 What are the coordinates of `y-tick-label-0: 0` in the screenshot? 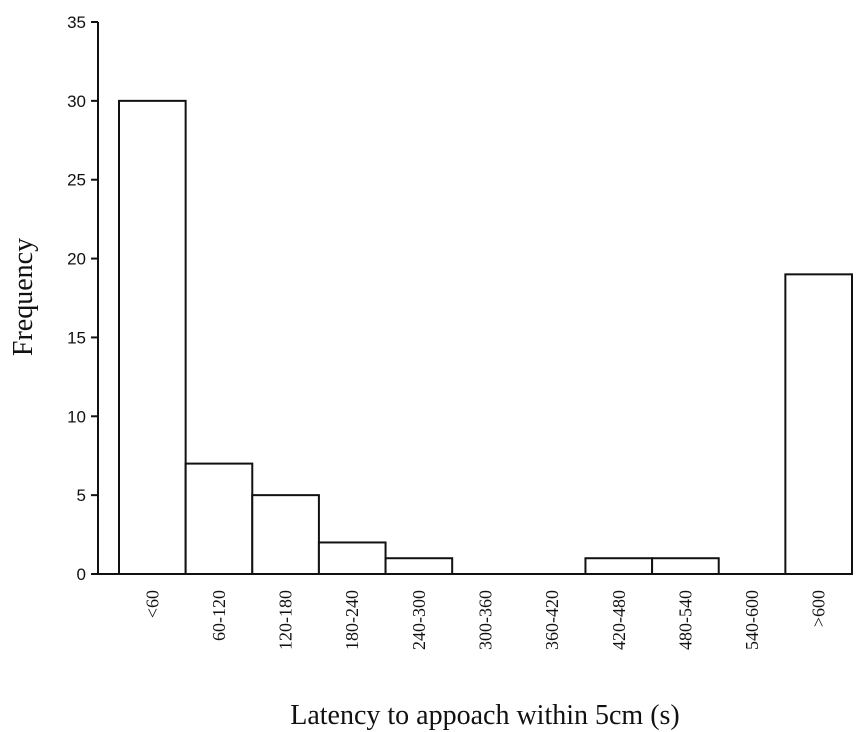 It's located at (81, 574).